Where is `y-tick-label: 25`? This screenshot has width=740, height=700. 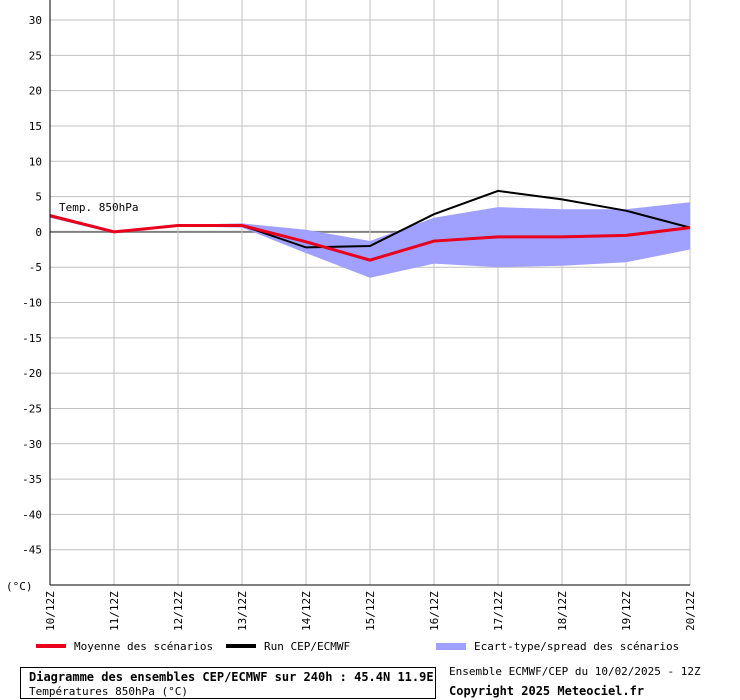 y-tick-label: 25 is located at coordinates (35, 55).